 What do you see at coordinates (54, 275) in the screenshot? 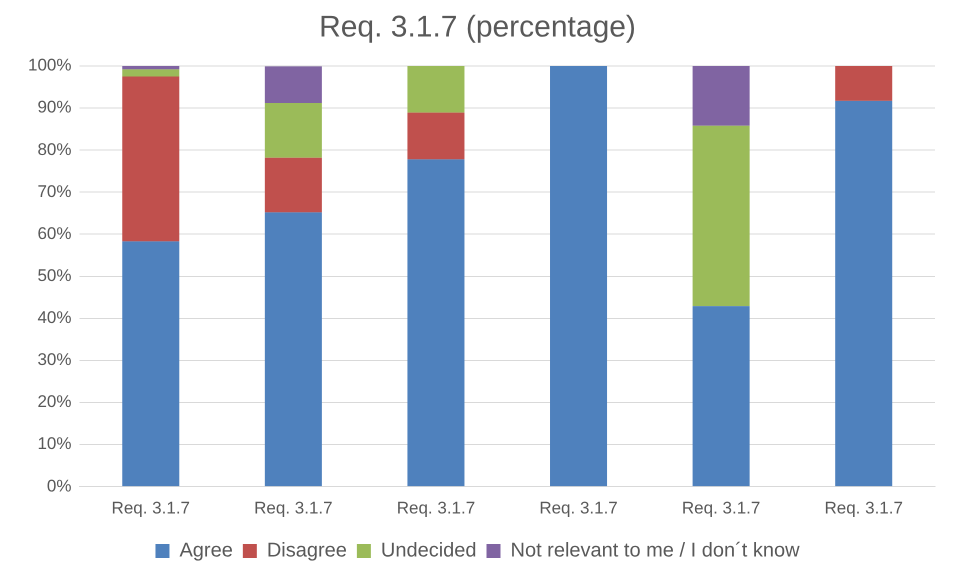
I see `y-tick-label: 50%` at bounding box center [54, 275].